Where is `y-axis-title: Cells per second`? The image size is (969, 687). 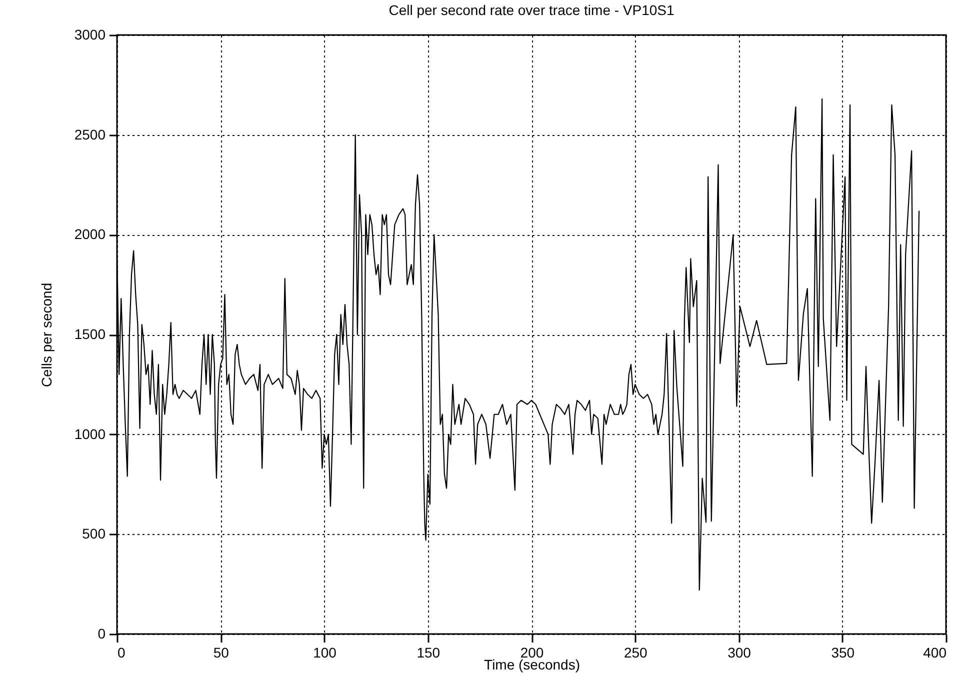
y-axis-title: Cells per second is located at coordinates (46, 335).